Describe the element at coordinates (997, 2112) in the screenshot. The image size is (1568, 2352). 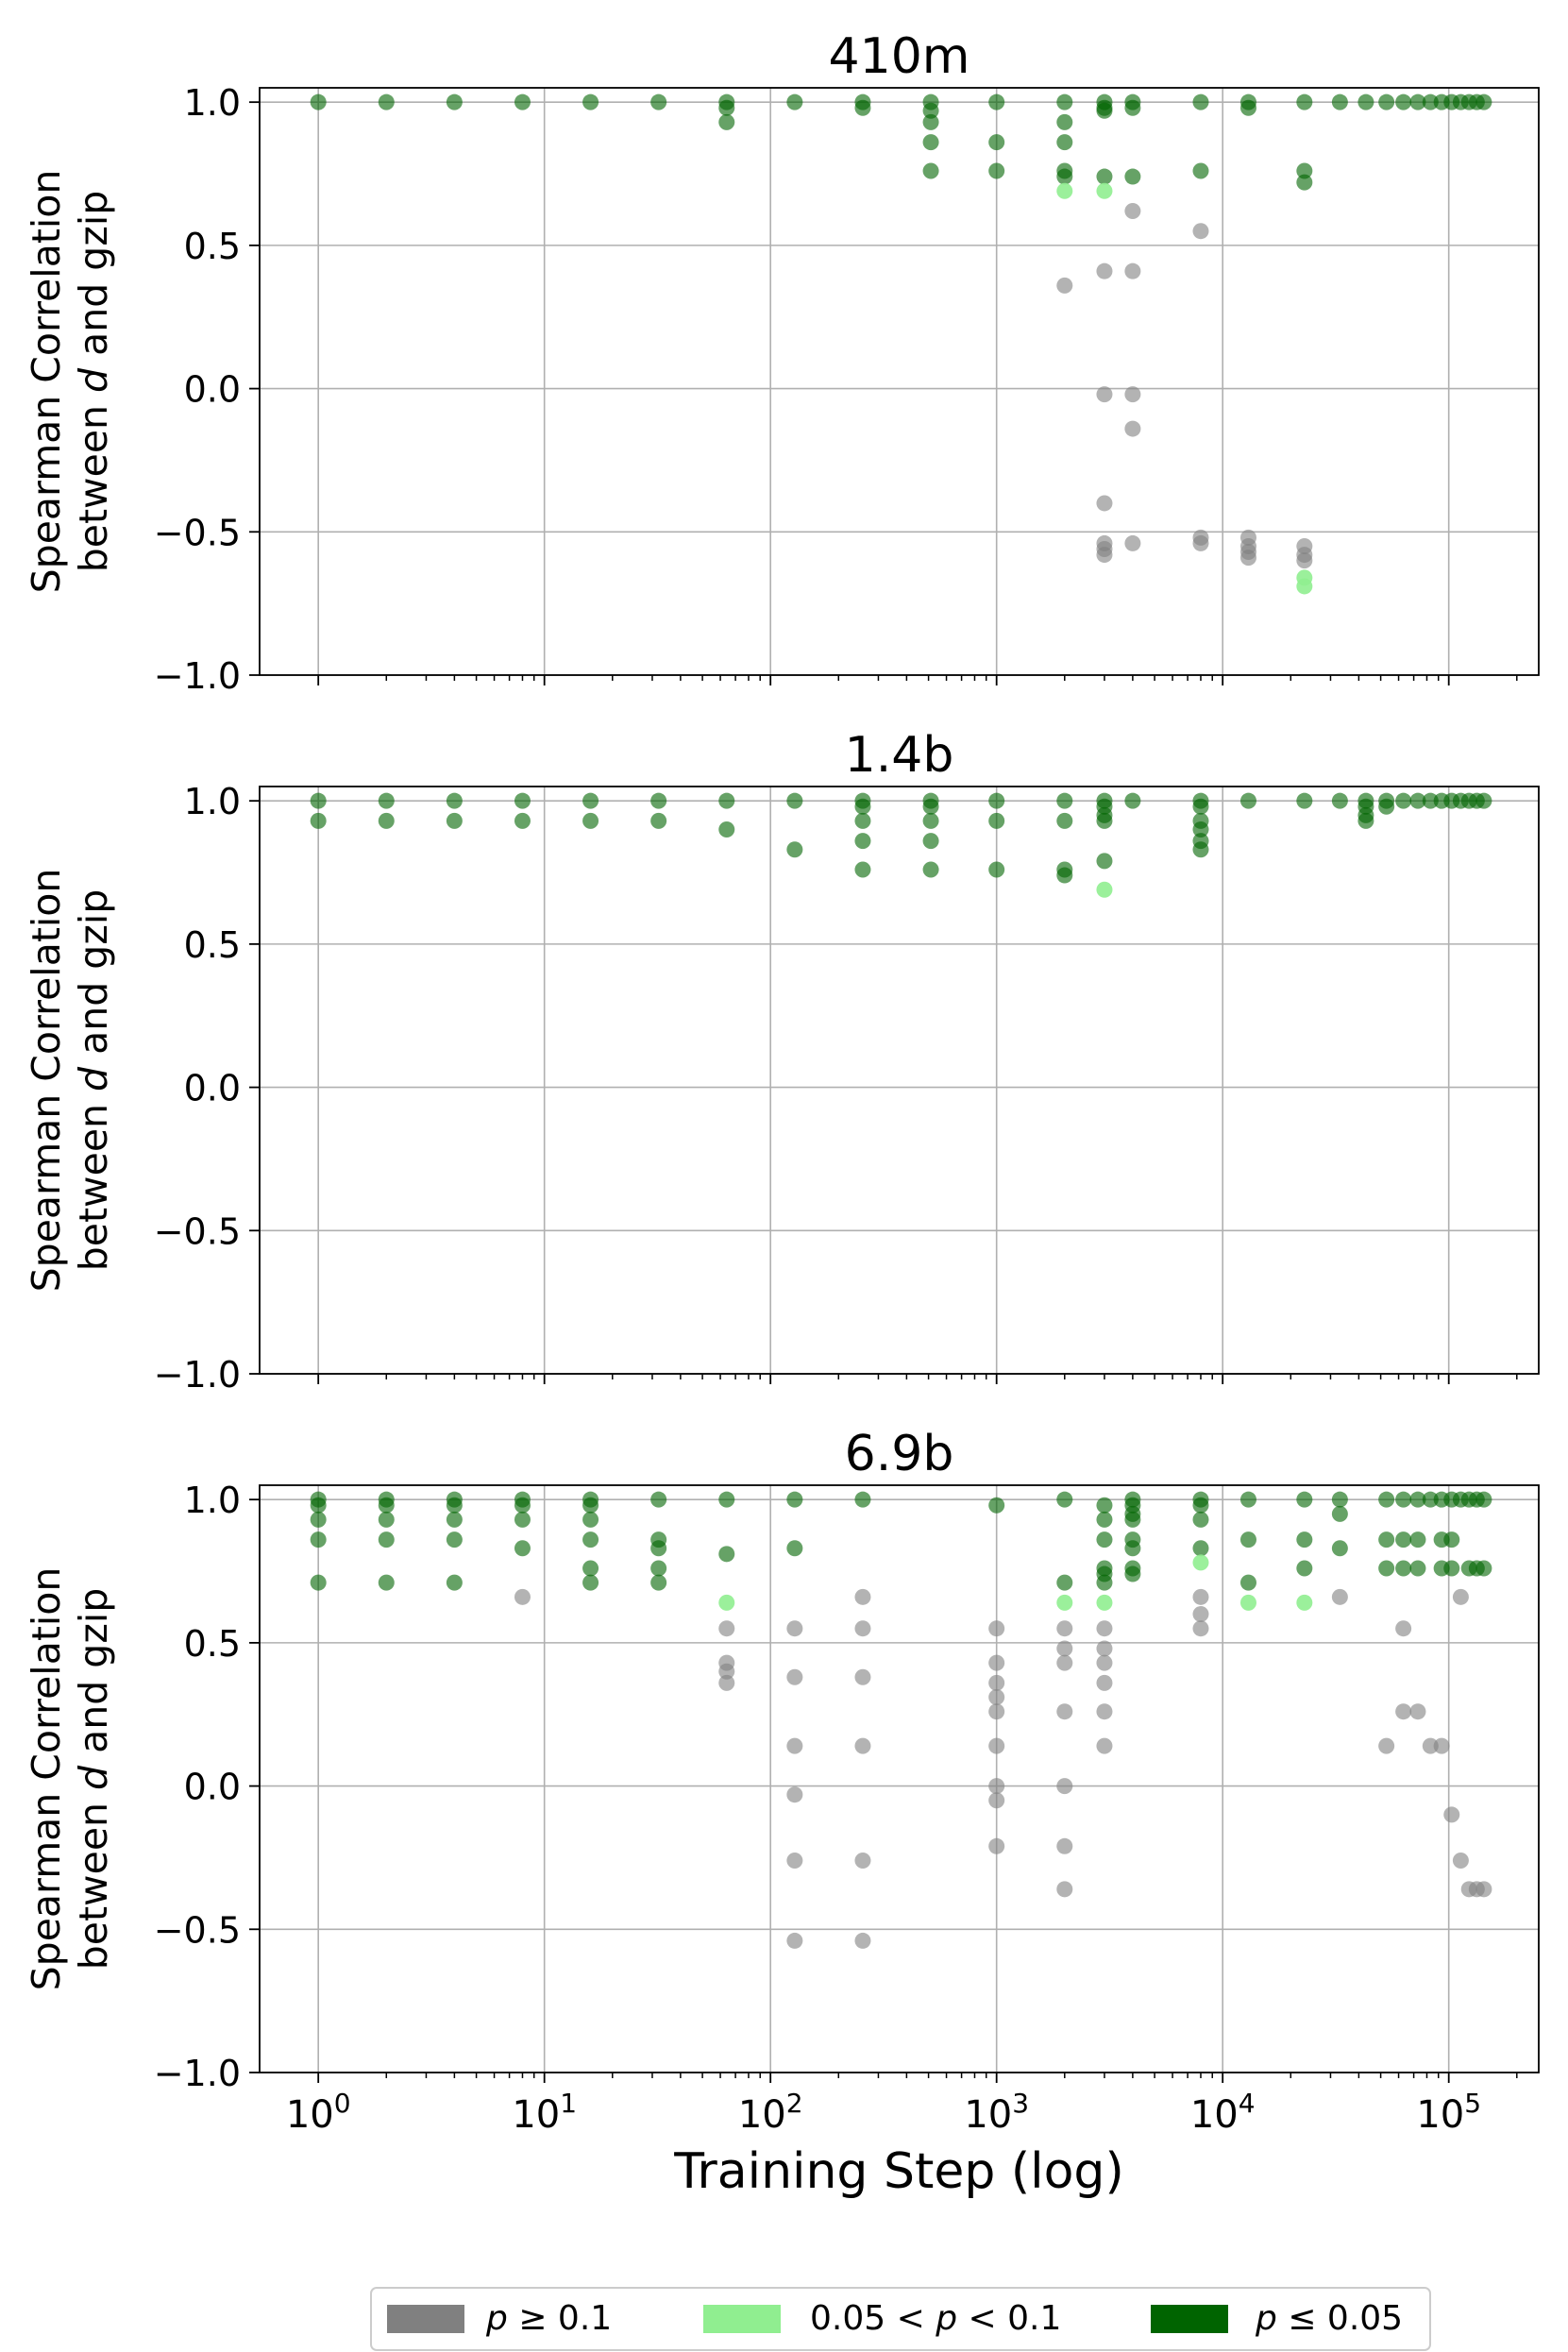
I see `x-tick-label: 10³` at that location.